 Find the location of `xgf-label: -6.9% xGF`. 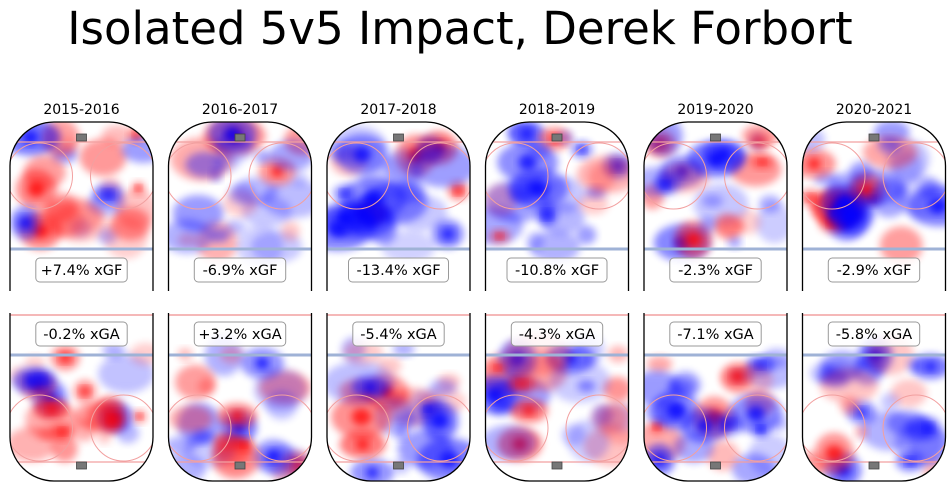

xgf-label: -6.9% xGF is located at coordinates (240, 271).